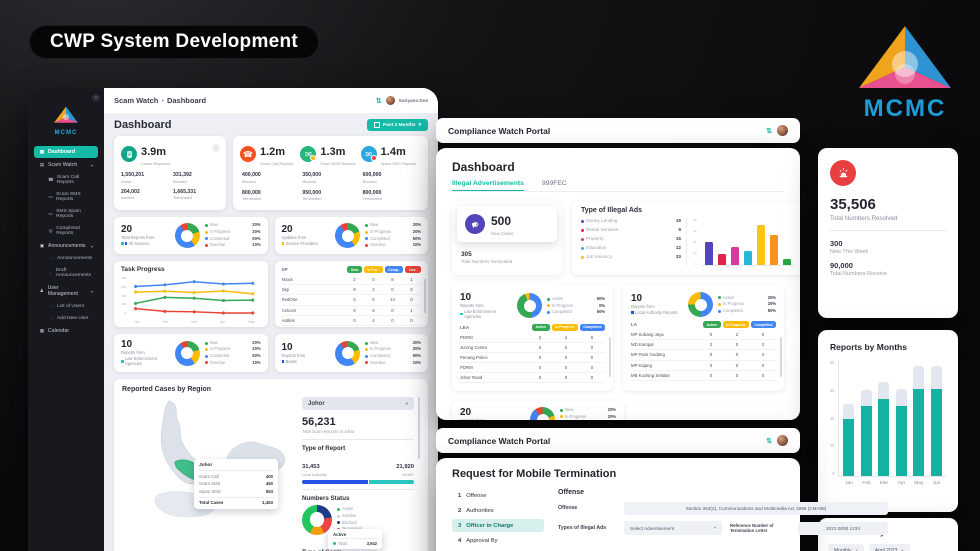  What do you see at coordinates (124, 286) in the screenshot?
I see `tick-label: 300` at bounding box center [124, 286].